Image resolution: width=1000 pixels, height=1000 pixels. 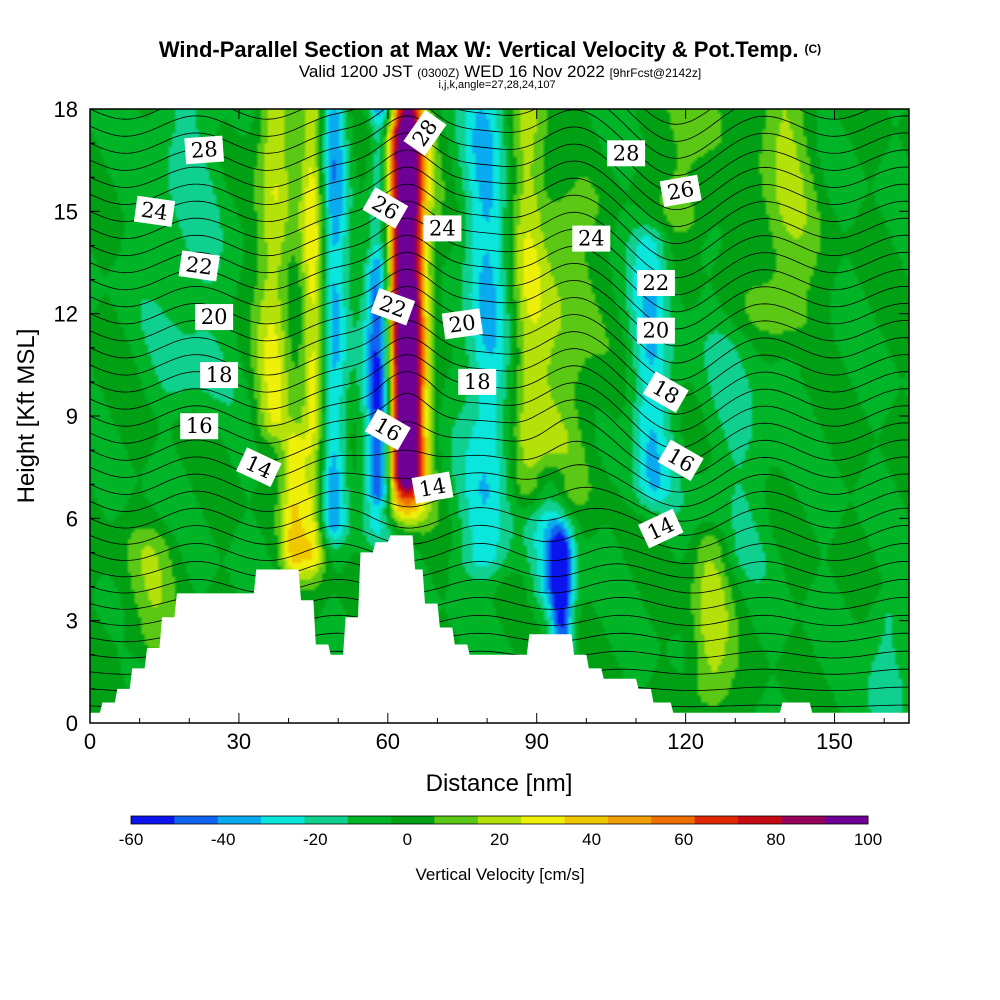 I want to click on colorbar-tick-label: 60, so click(x=683, y=839).